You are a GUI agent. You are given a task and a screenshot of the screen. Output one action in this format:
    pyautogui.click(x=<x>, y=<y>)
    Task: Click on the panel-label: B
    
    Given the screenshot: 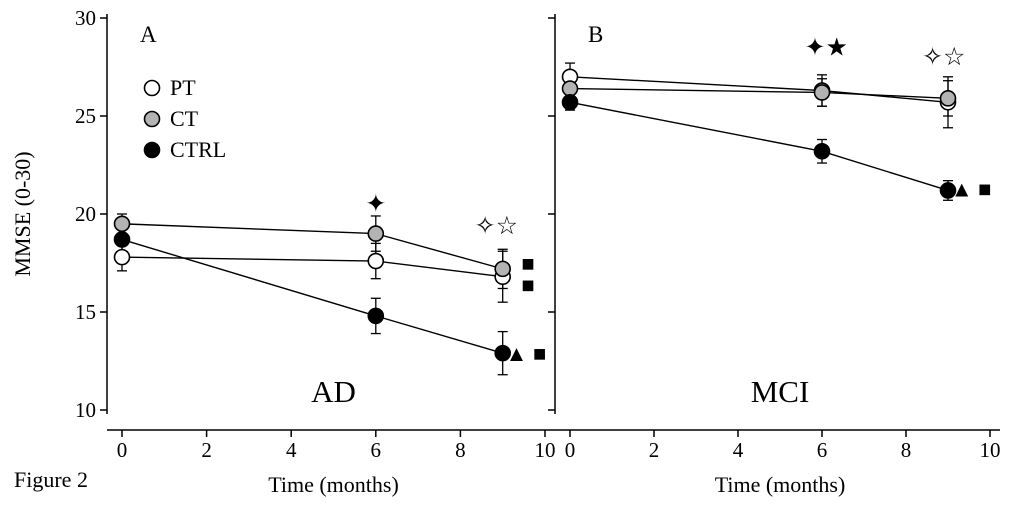 What is the action you would take?
    pyautogui.click(x=595, y=34)
    